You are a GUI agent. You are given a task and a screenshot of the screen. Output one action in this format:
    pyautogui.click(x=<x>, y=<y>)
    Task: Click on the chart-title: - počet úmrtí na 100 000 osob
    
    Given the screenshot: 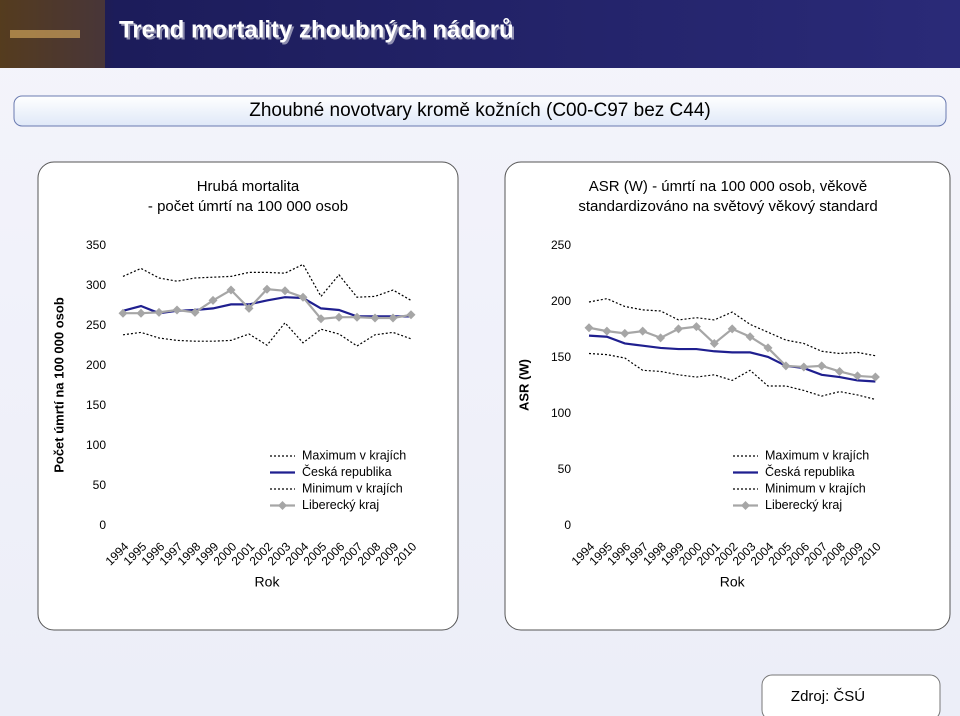 What is the action you would take?
    pyautogui.click(x=248, y=206)
    